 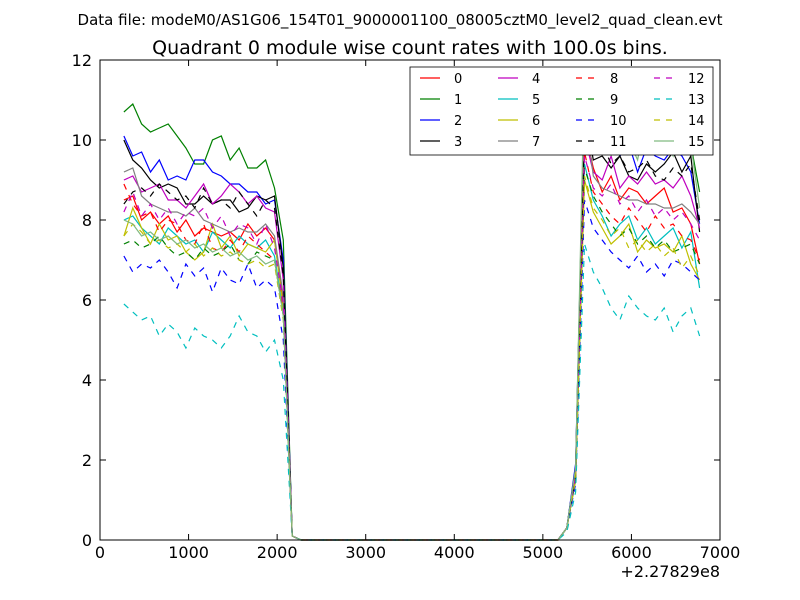 What do you see at coordinates (458, 142) in the screenshot?
I see `legend-label-3: 3` at bounding box center [458, 142].